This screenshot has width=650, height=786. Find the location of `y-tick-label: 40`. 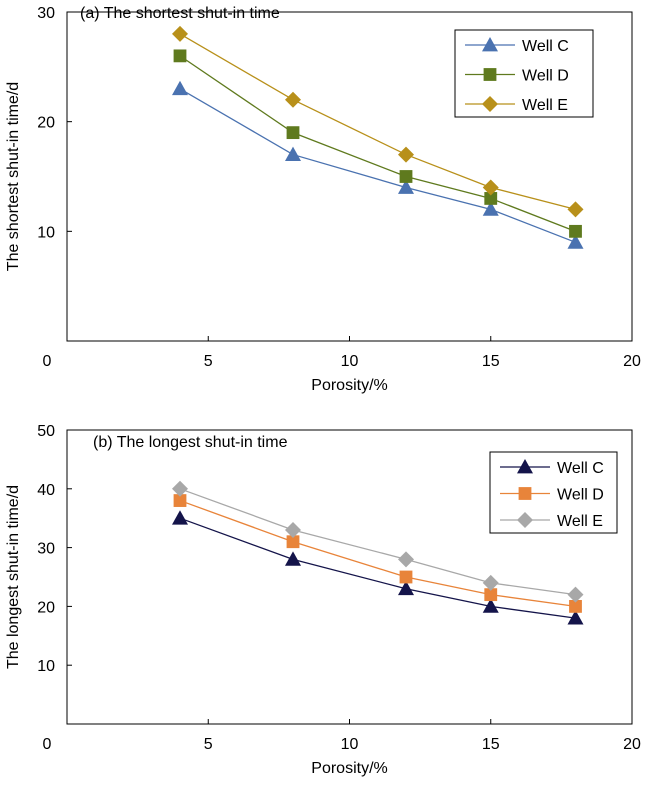

y-tick-label: 40 is located at coordinates (46, 490).